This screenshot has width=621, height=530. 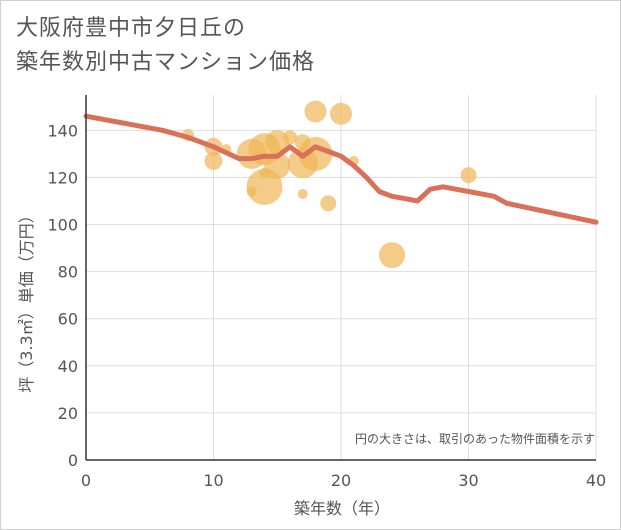 What do you see at coordinates (68, 272) in the screenshot?
I see `y-tick-label: 80` at bounding box center [68, 272].